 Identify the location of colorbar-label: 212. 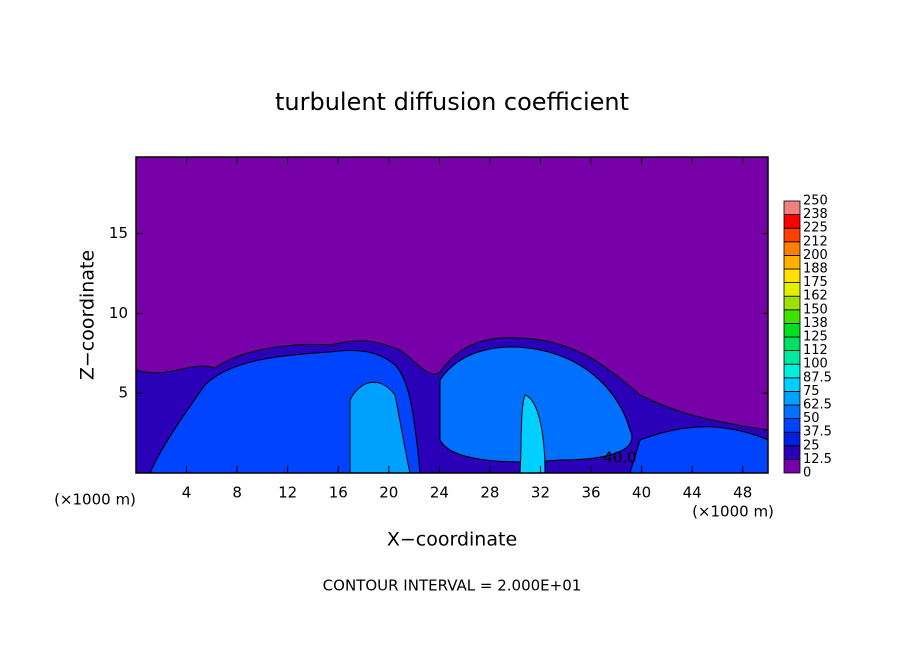
(815, 241).